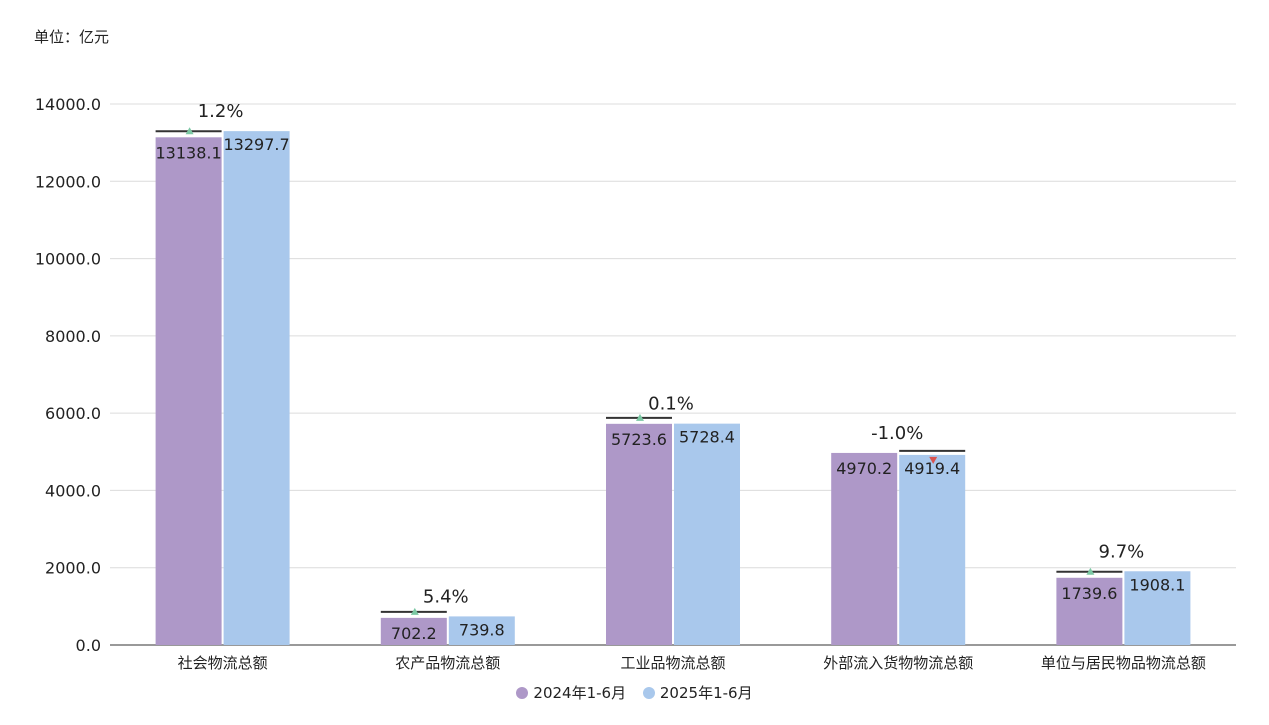 The width and height of the screenshot is (1269, 725). What do you see at coordinates (580, 693) in the screenshot?
I see `legend-label-2024: 2024年1-6月` at bounding box center [580, 693].